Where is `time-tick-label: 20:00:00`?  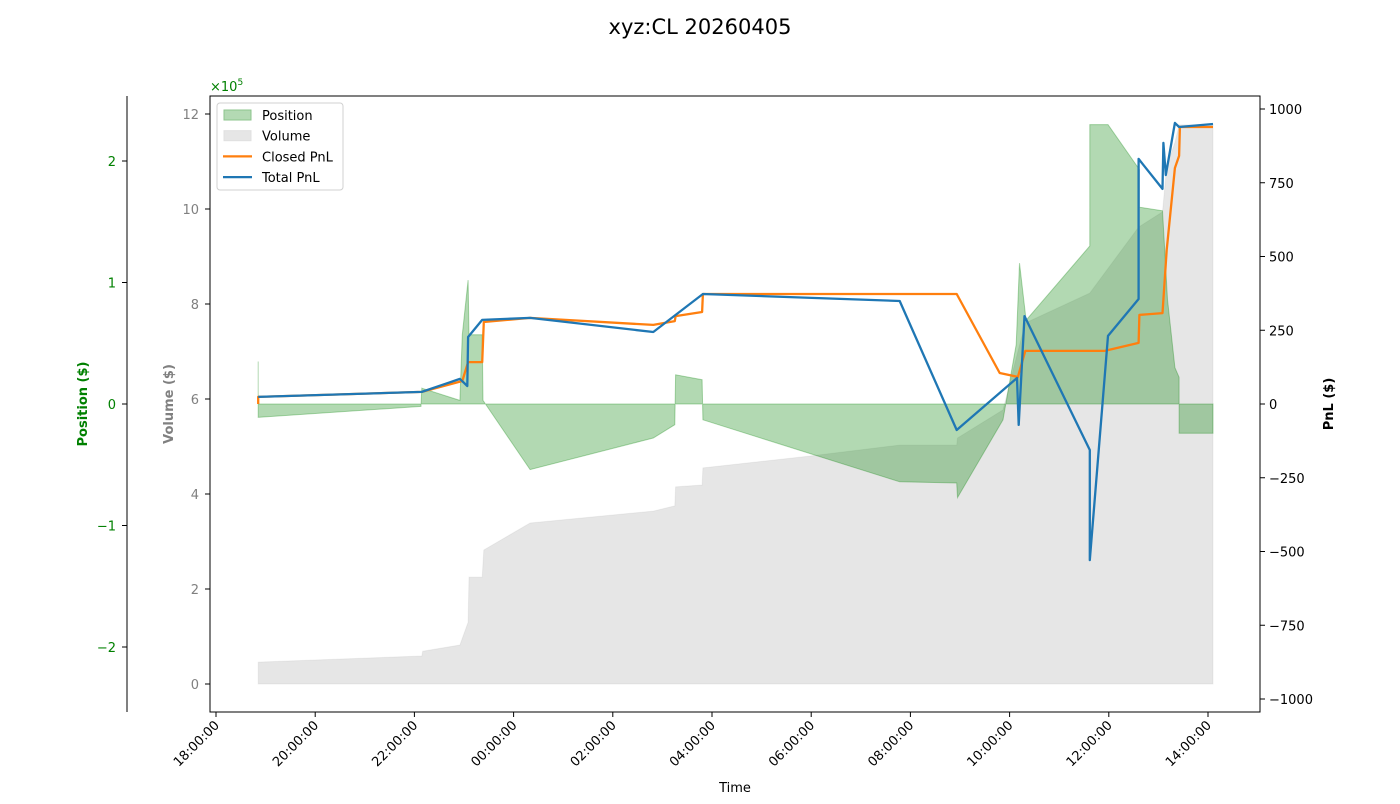
time-tick-label: 20:00:00 is located at coordinates (296, 744).